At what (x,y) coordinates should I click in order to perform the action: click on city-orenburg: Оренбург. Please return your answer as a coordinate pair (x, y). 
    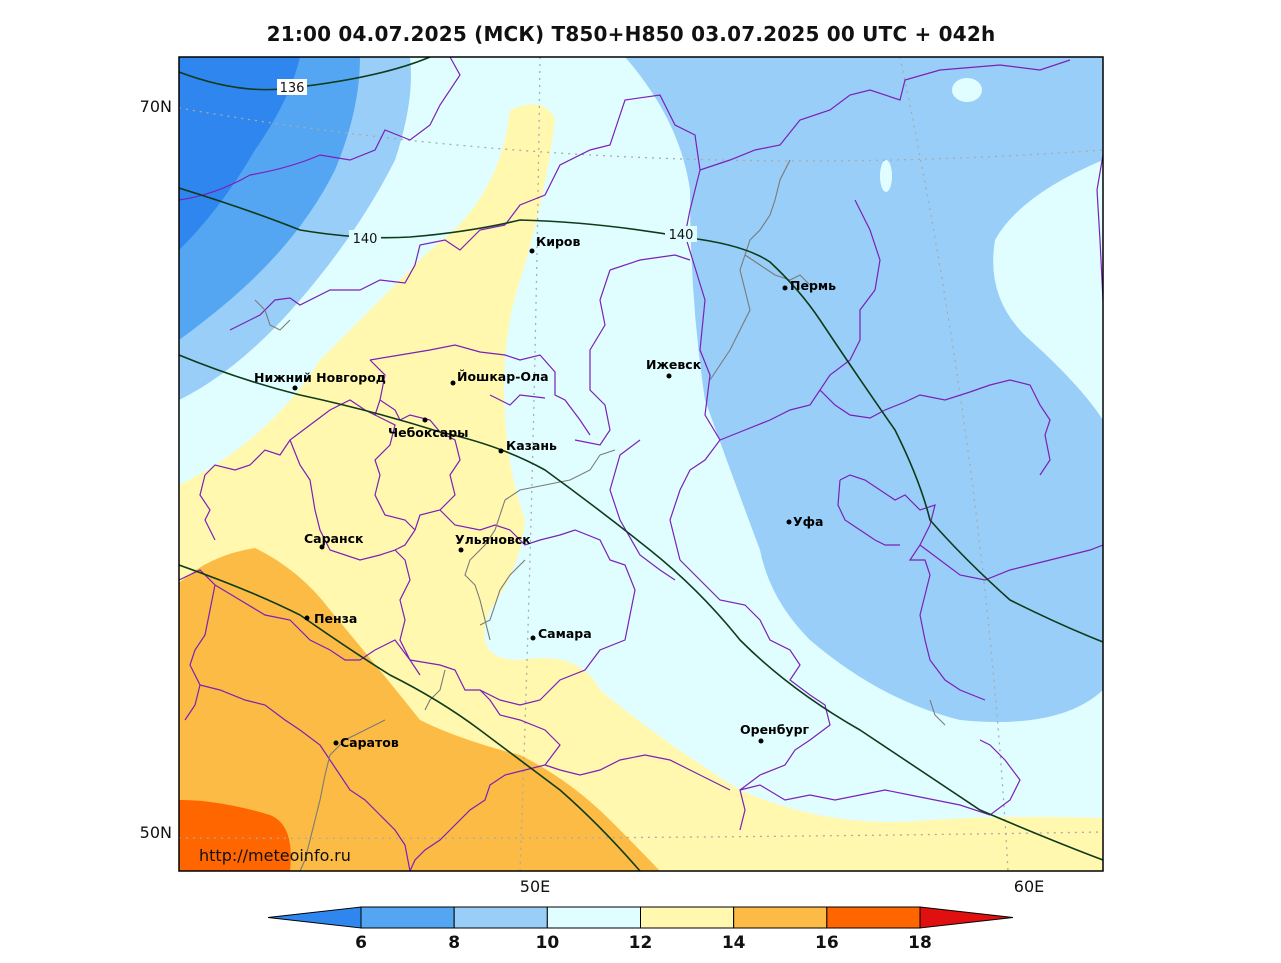
    Looking at the image, I should click on (775, 733).